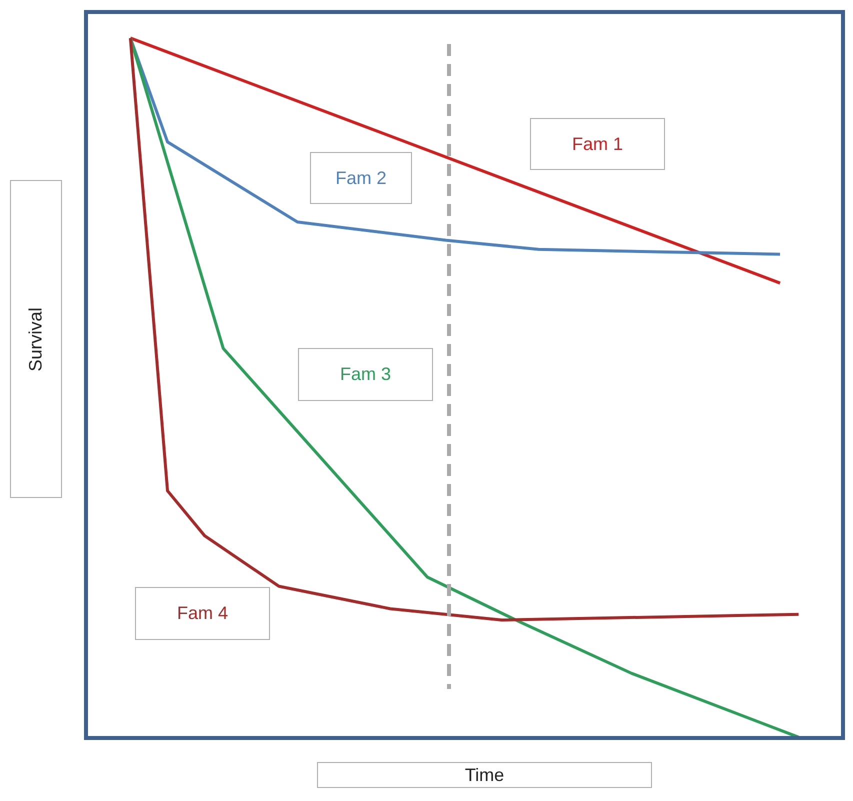 The image size is (853, 801). I want to click on text: Fam 2, so click(361, 178).